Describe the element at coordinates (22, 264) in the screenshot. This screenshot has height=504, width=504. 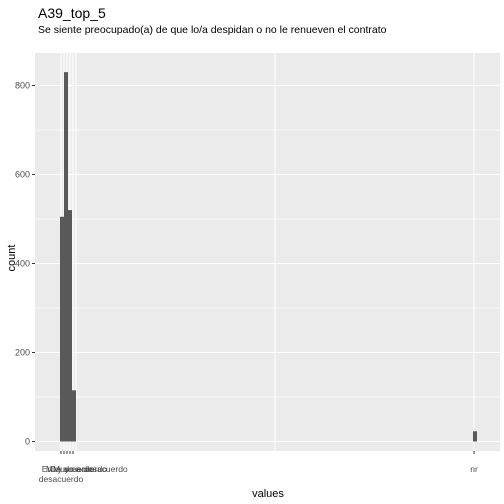
I see `y-tick-label: 400` at that location.